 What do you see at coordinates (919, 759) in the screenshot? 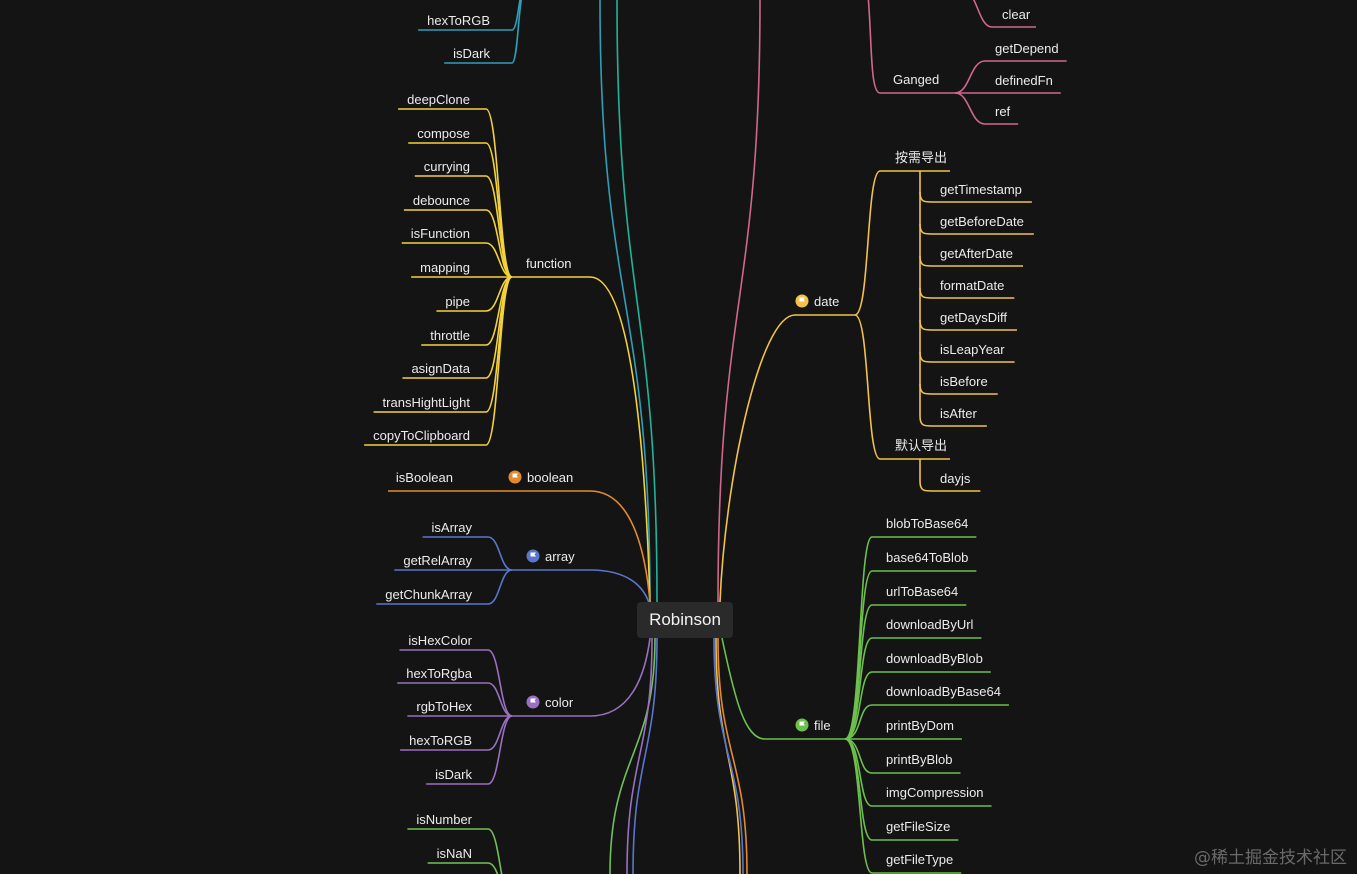
I see `leaf-node: printByBlob` at bounding box center [919, 759].